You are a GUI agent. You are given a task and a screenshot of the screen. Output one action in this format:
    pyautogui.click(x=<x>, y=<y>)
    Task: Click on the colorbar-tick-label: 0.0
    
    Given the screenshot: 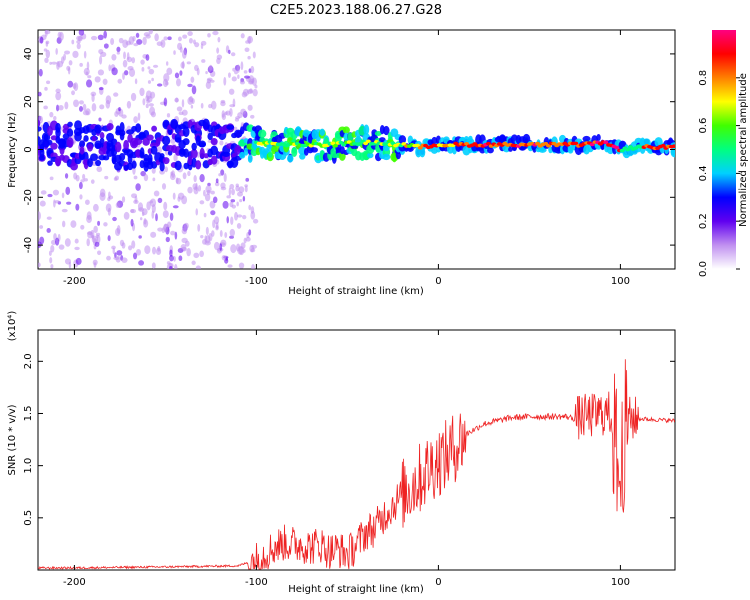 What is the action you would take?
    pyautogui.click(x=703, y=269)
    